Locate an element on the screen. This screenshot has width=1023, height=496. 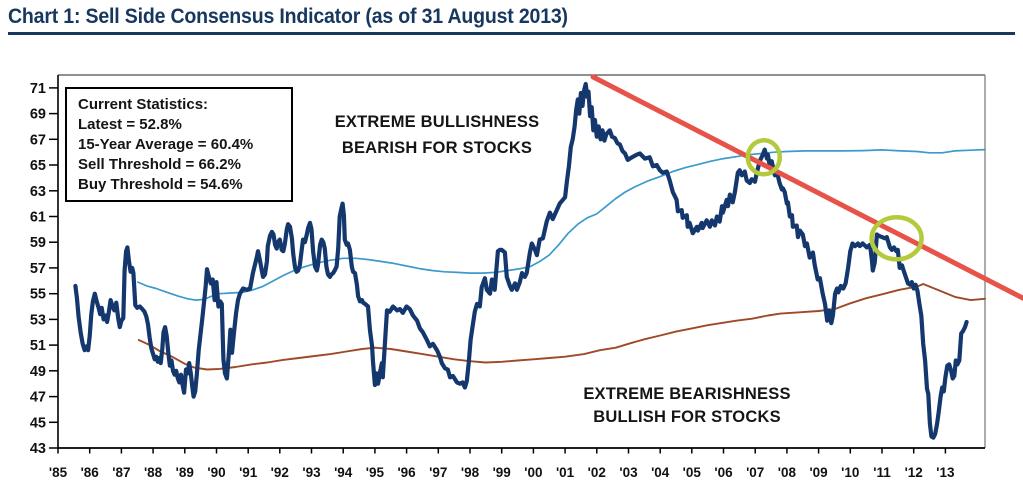
annotation-line: EXTREME BEARISHNESS is located at coordinates (687, 394).